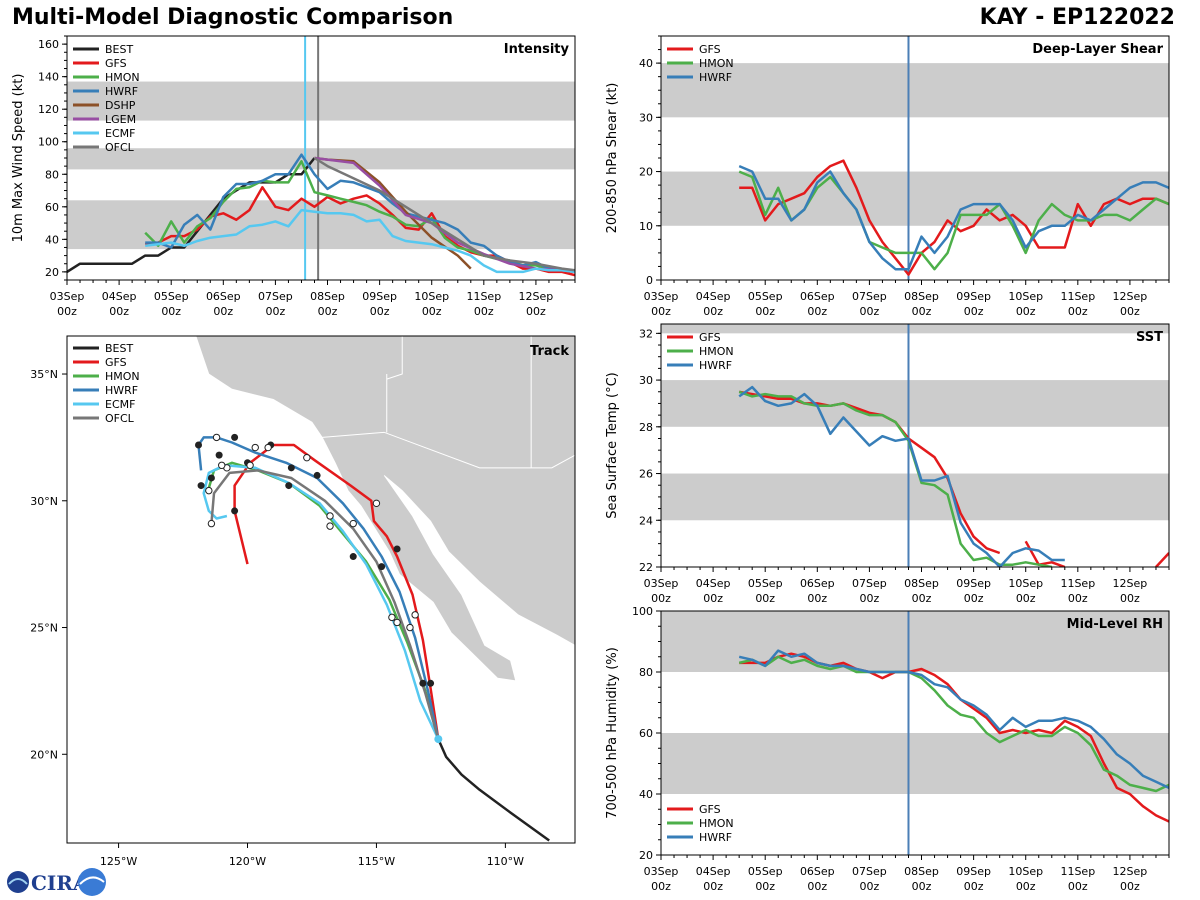  Describe the element at coordinates (646, 333) in the screenshot. I see `y-tick-label: 32` at that location.